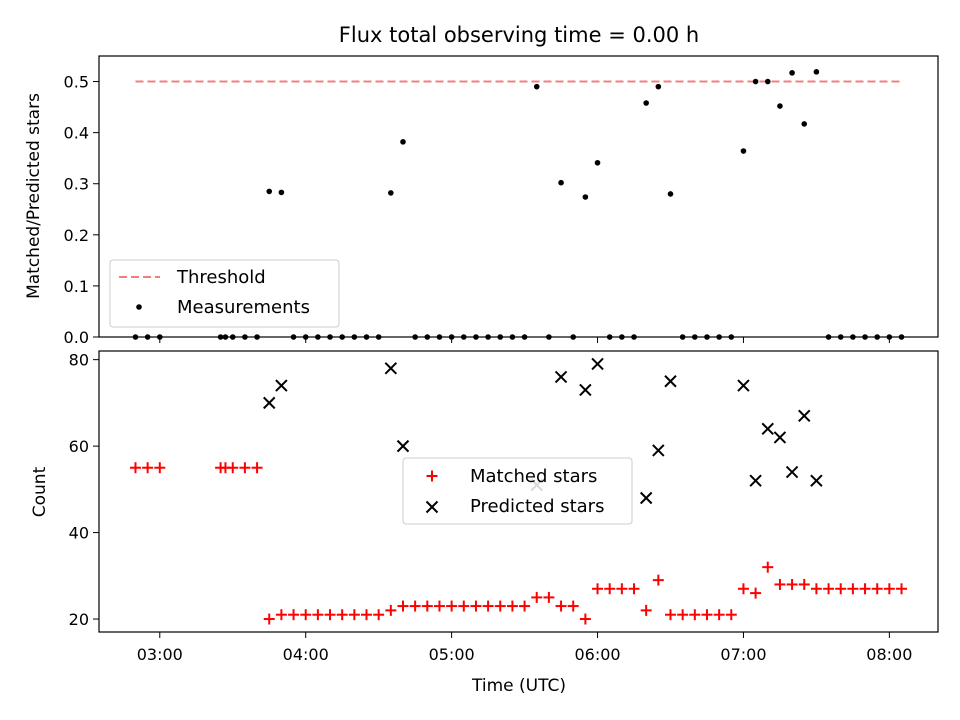 The width and height of the screenshot is (960, 720). What do you see at coordinates (40, 491) in the screenshot?
I see `bottom-y-axis-label: Count` at bounding box center [40, 491].